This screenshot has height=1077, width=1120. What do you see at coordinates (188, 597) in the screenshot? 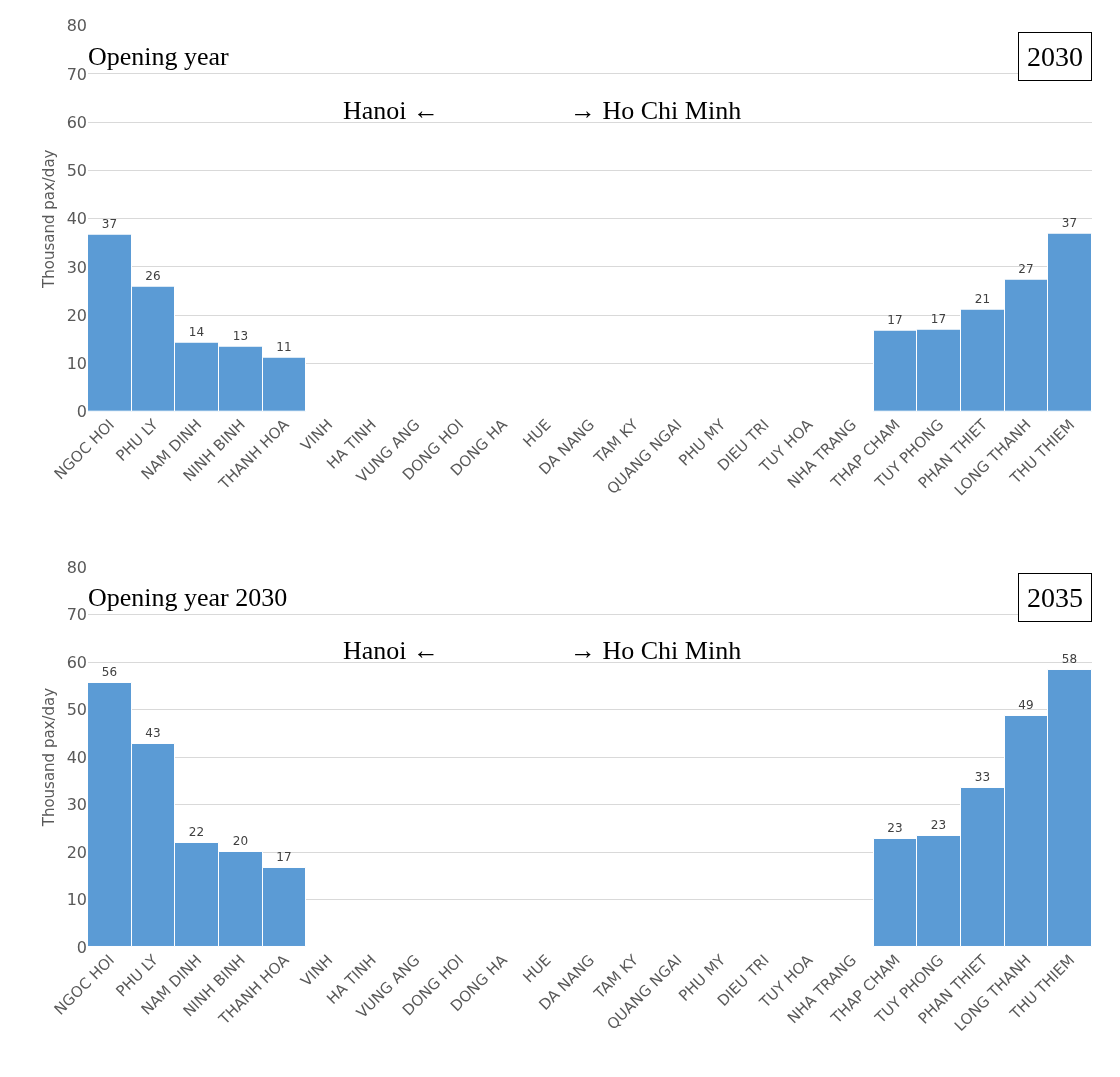
I see `annotation: Opening year 2030` at bounding box center [188, 597].